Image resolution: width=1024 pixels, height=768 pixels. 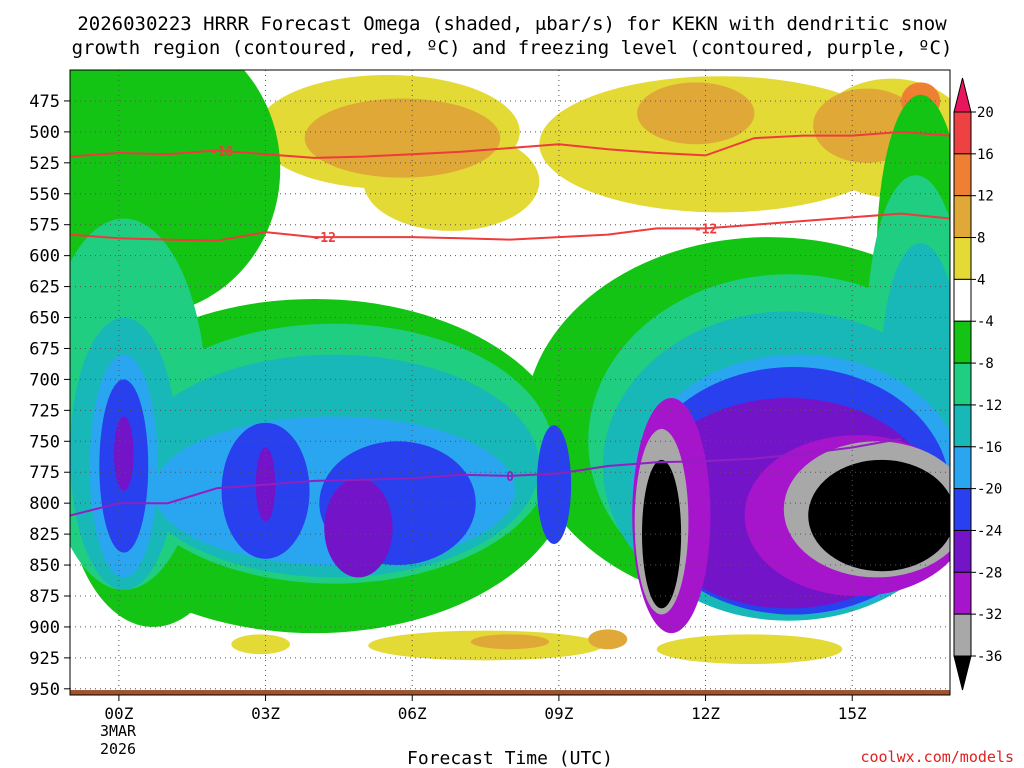 I want to click on colorbar-label-12: -32, so click(x=989, y=615).